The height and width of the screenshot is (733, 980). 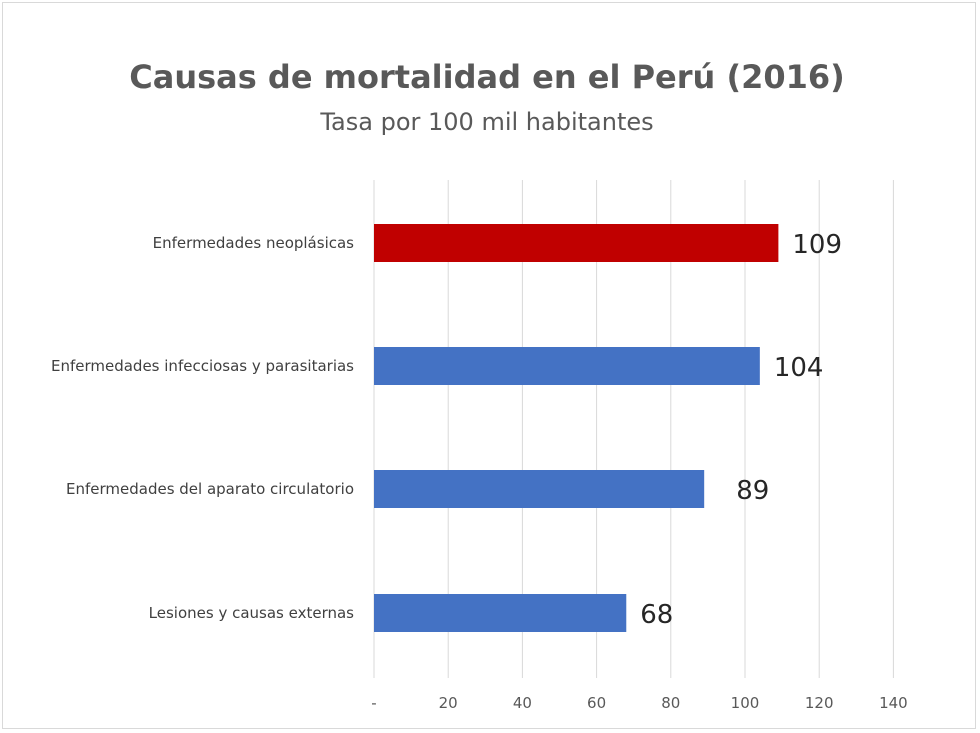 What do you see at coordinates (670, 703) in the screenshot?
I see `x-tick-label: 80` at bounding box center [670, 703].